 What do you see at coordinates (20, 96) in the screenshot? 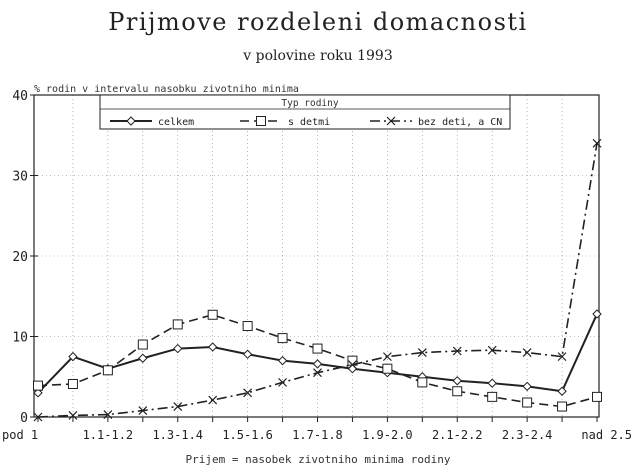
I see `y-tick-label: 40` at bounding box center [20, 96].